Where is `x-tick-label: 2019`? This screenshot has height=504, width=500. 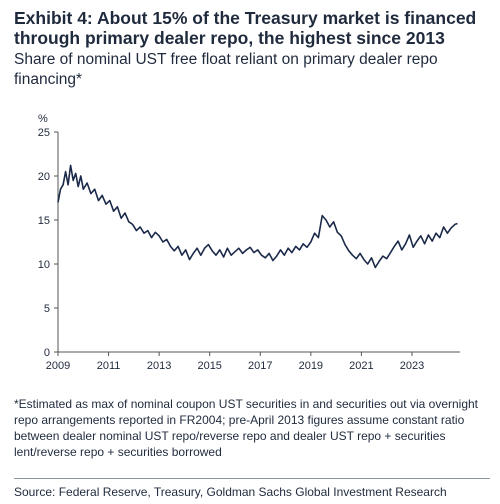
x-tick-label: 2019 is located at coordinates (311, 366).